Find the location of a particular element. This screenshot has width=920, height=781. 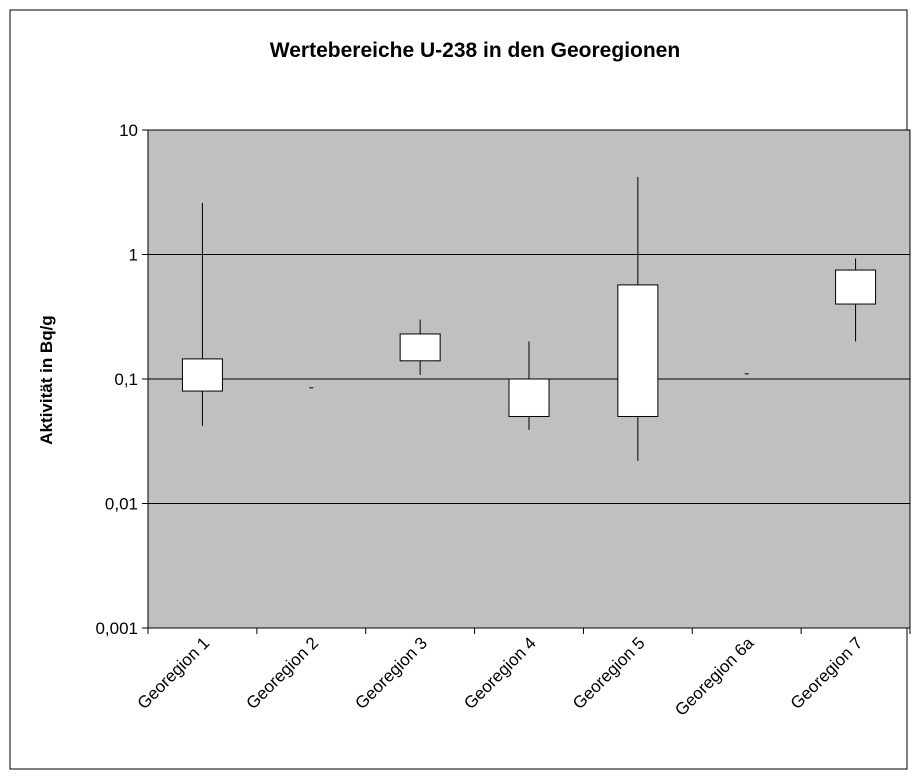

y-tick-label: 0,01 is located at coordinates (121, 504).